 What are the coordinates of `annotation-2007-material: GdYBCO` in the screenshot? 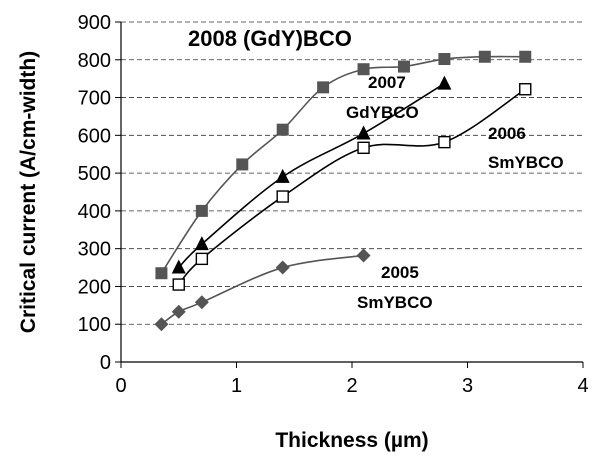 It's located at (382, 112).